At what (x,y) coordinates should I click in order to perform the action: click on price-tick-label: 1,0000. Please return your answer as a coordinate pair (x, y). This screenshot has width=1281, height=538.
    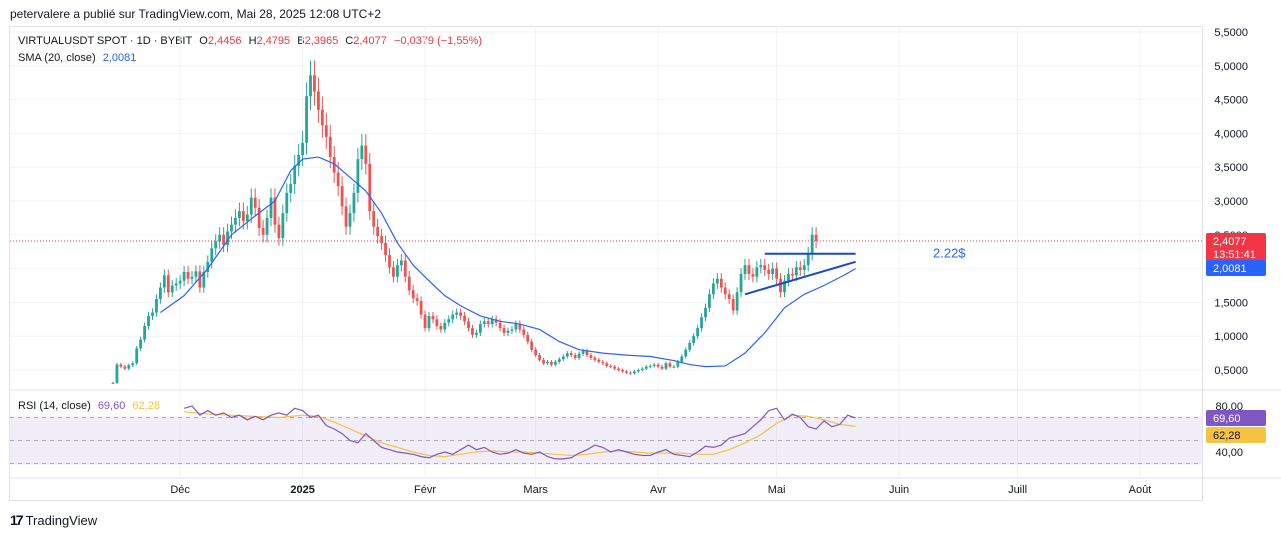
    Looking at the image, I should click on (1231, 337).